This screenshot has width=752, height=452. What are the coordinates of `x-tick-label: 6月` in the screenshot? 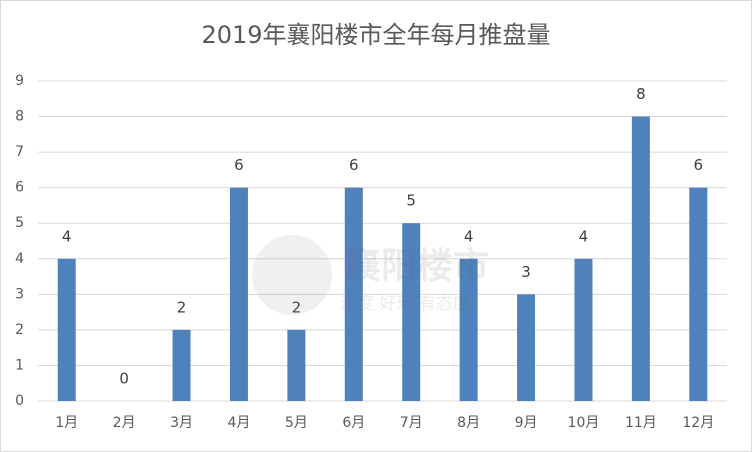 It's located at (353, 423).